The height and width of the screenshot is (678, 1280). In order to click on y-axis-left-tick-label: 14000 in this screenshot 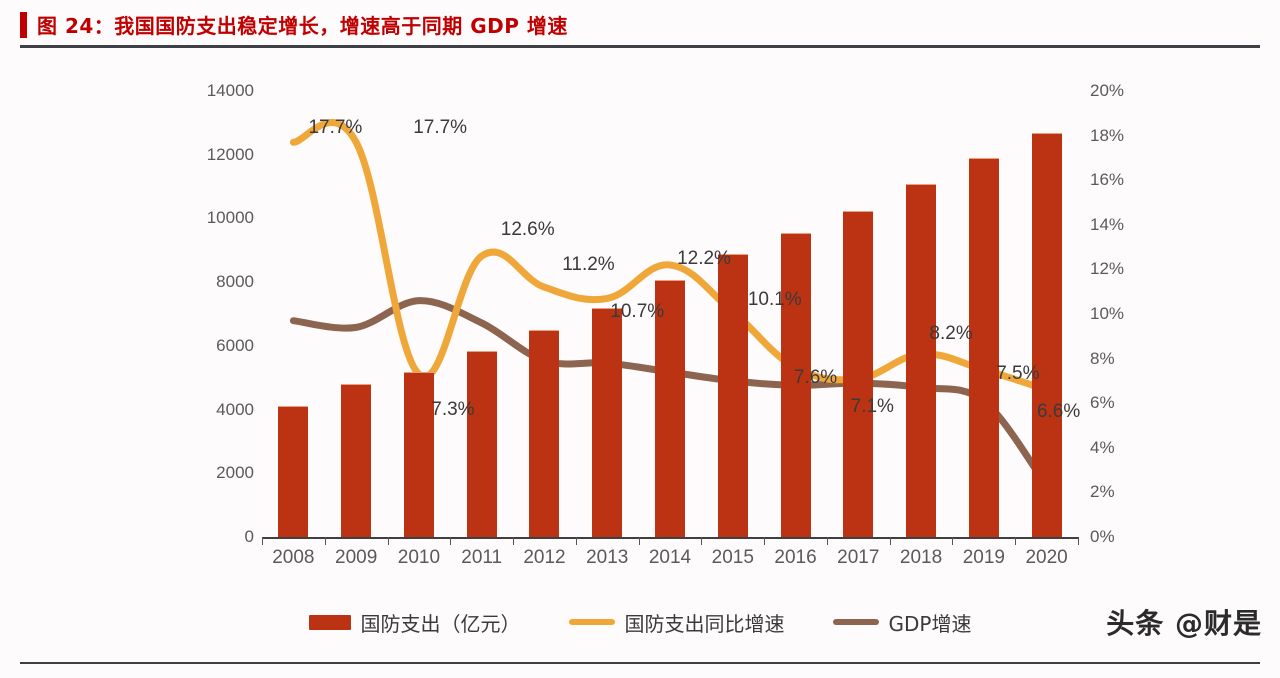, I will do `click(230, 90)`.